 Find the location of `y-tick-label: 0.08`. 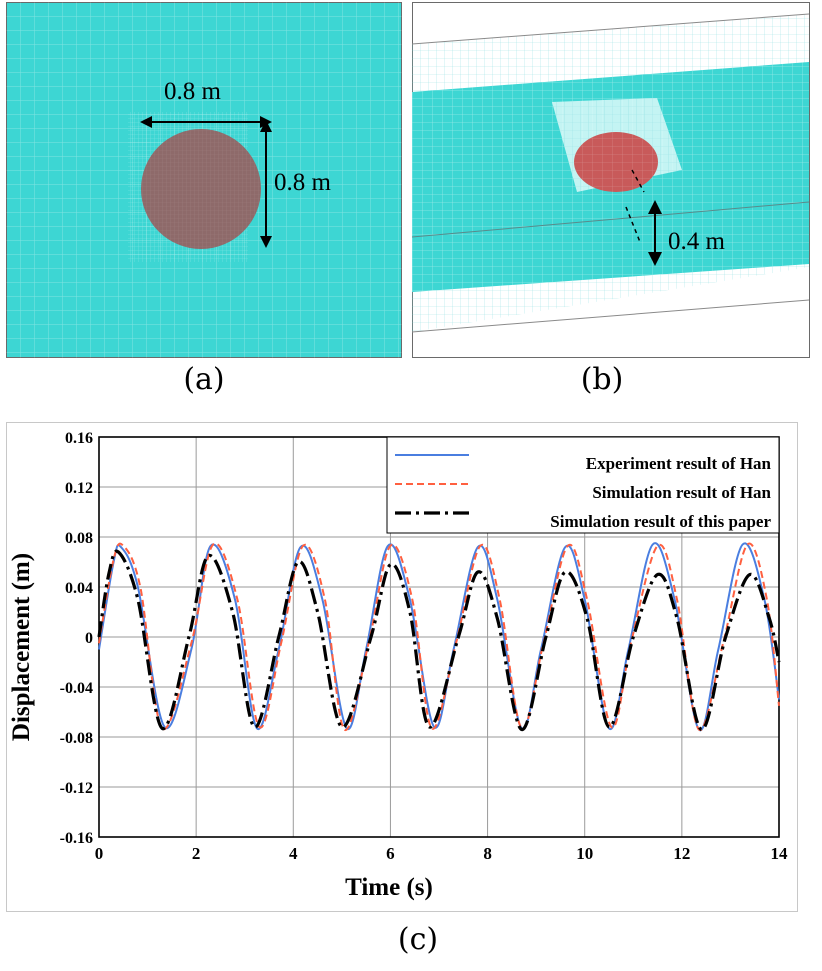

y-tick-label: 0.08 is located at coordinates (79, 538).